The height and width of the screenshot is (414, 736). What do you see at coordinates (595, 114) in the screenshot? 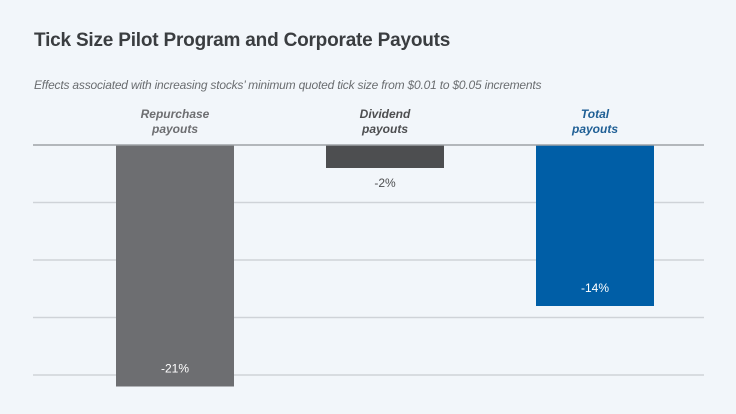
I see `category-label: Total` at bounding box center [595, 114].